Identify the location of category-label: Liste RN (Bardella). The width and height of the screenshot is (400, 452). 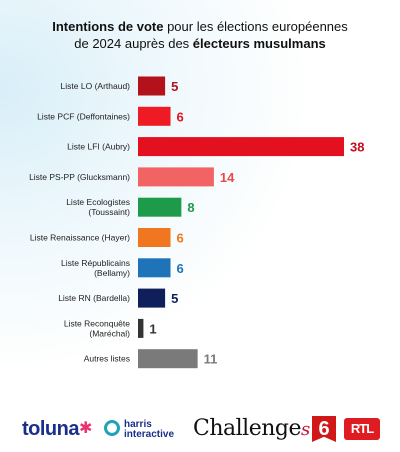
(94, 298).